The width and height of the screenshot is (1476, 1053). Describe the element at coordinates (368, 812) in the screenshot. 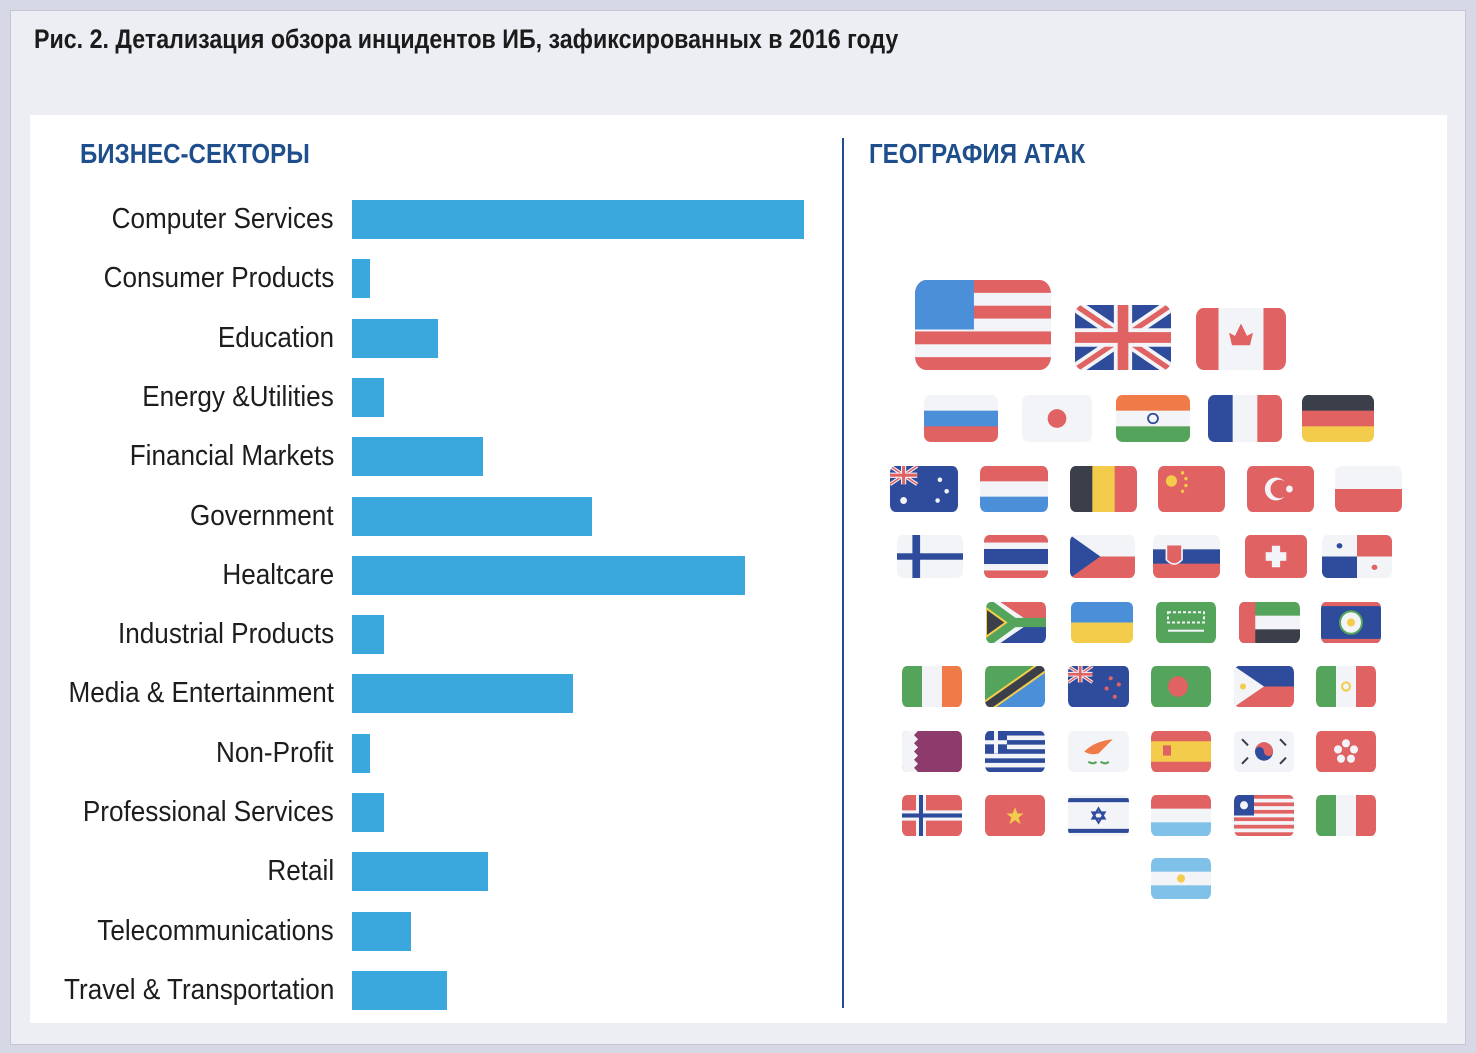

I see `bar-professional-services` at that location.